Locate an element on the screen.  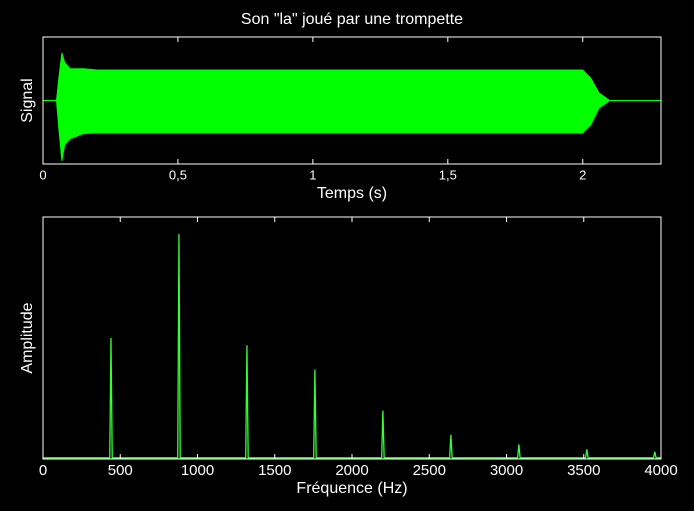
x-tick-label: 2 is located at coordinates (582, 174).